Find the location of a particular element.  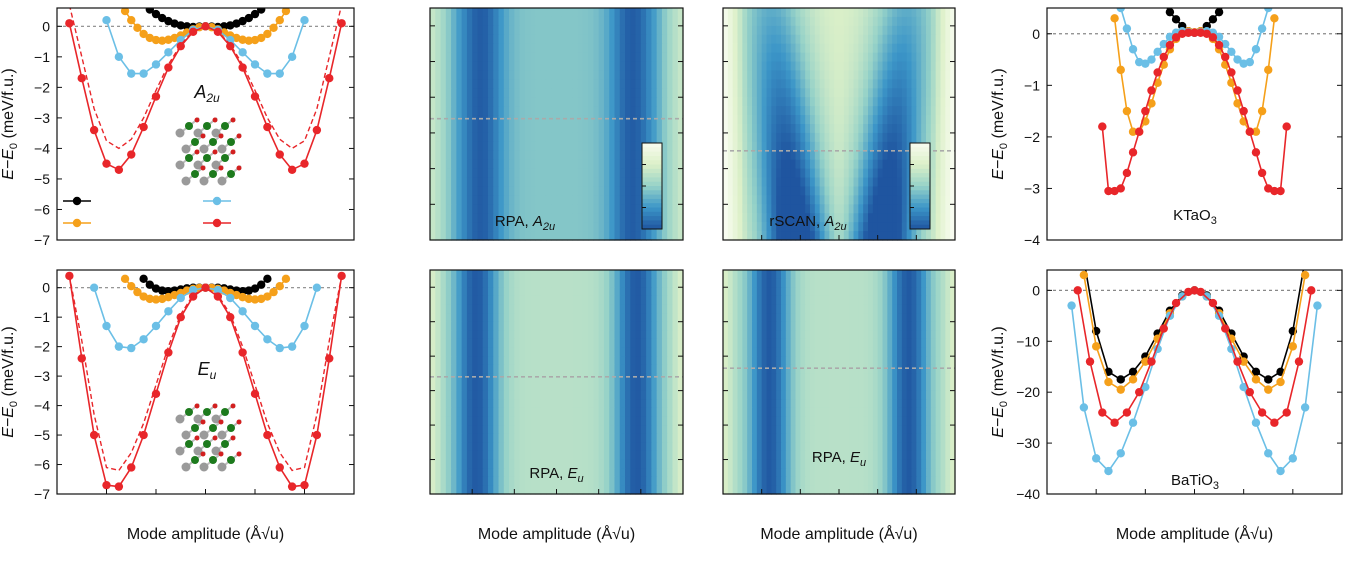

atom is located at coordinates (198, 133).